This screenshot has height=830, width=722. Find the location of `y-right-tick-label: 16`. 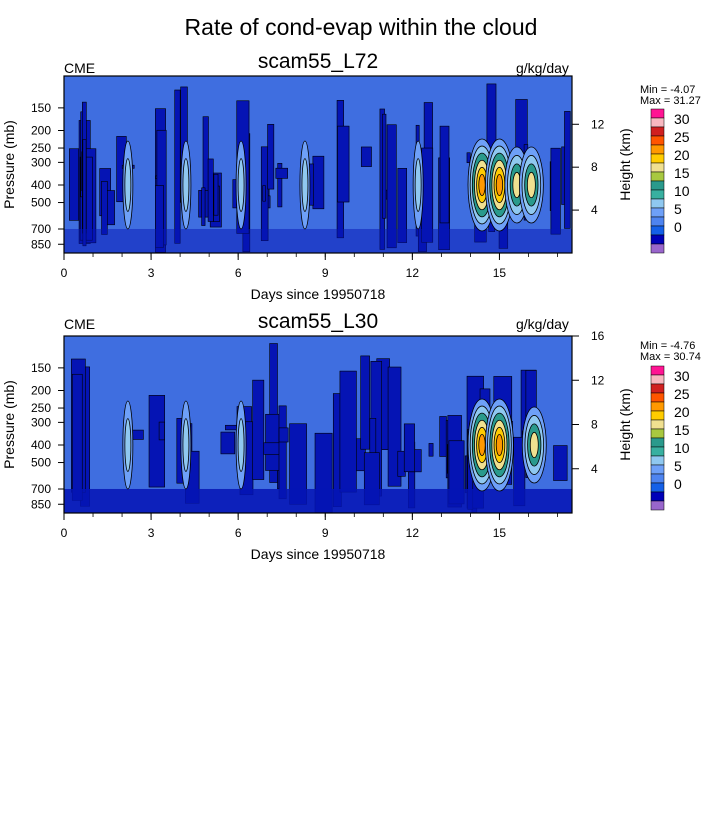

y-right-tick-label: 16 is located at coordinates (598, 336).